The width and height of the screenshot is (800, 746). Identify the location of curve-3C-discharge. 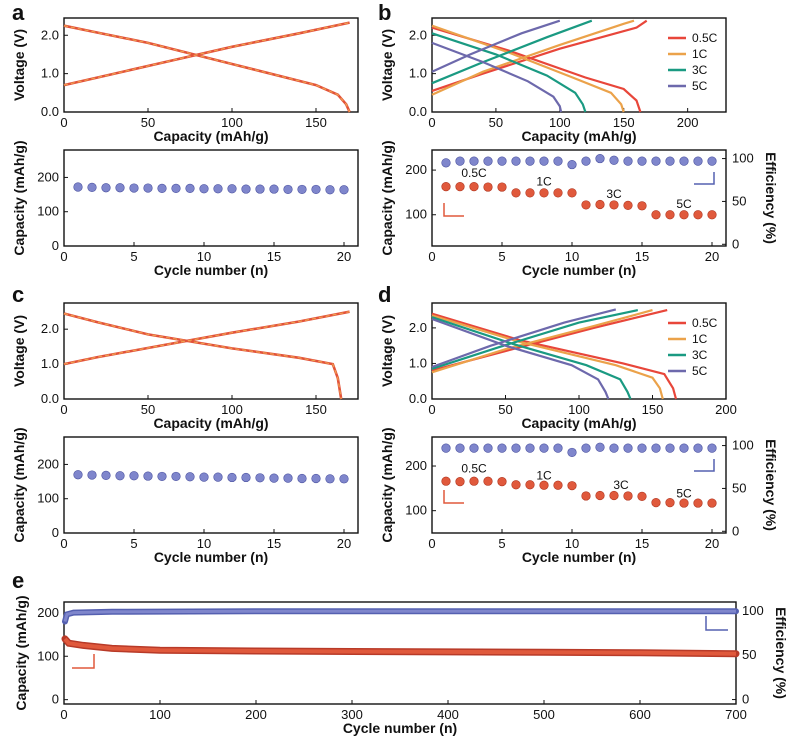
(509, 72).